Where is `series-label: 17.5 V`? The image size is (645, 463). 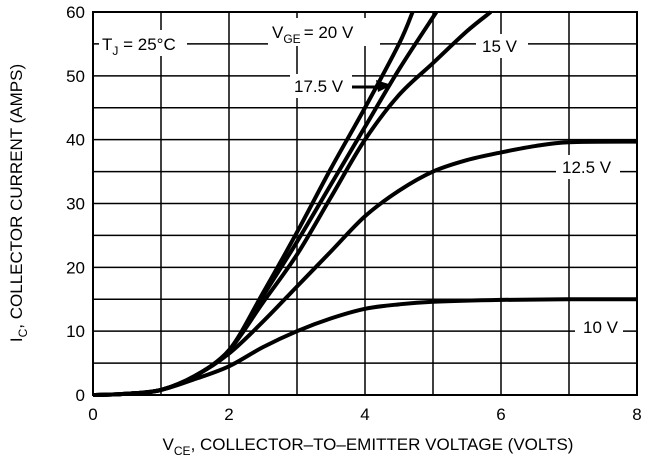 series-label: 17.5 V is located at coordinates (319, 86).